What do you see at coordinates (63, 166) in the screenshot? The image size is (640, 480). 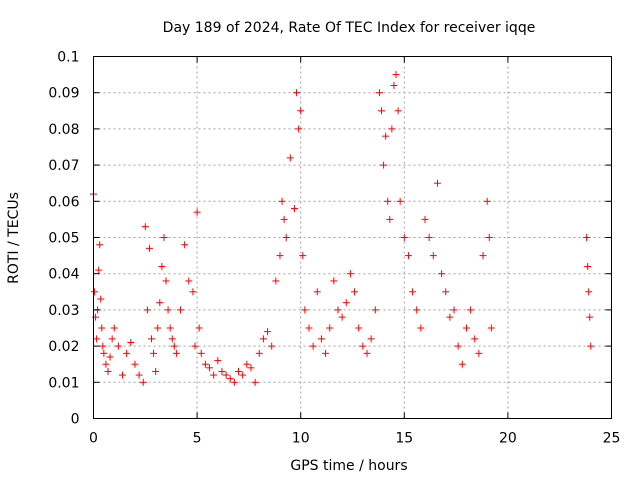 I see `y-tick-label: 0.07` at bounding box center [63, 166].